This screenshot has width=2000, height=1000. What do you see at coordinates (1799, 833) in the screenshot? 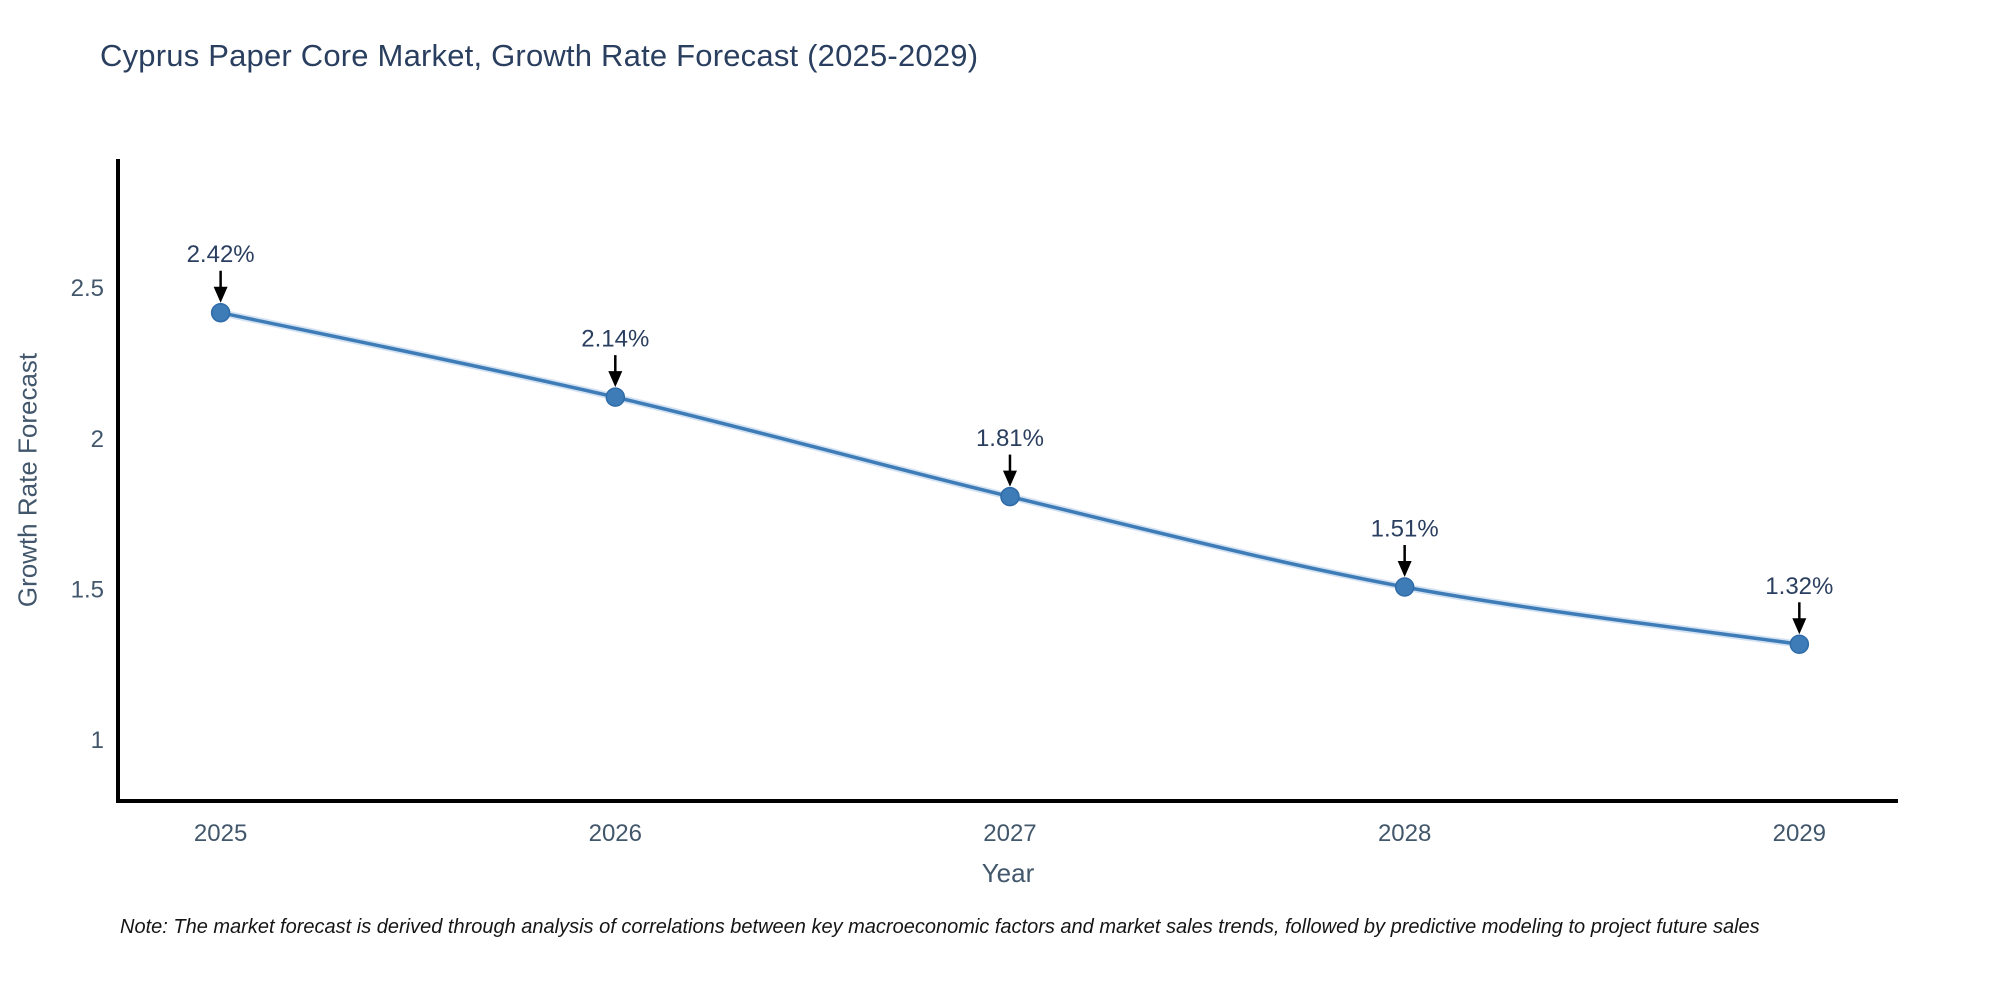
I see `x-tick-label: 2029` at bounding box center [1799, 833].